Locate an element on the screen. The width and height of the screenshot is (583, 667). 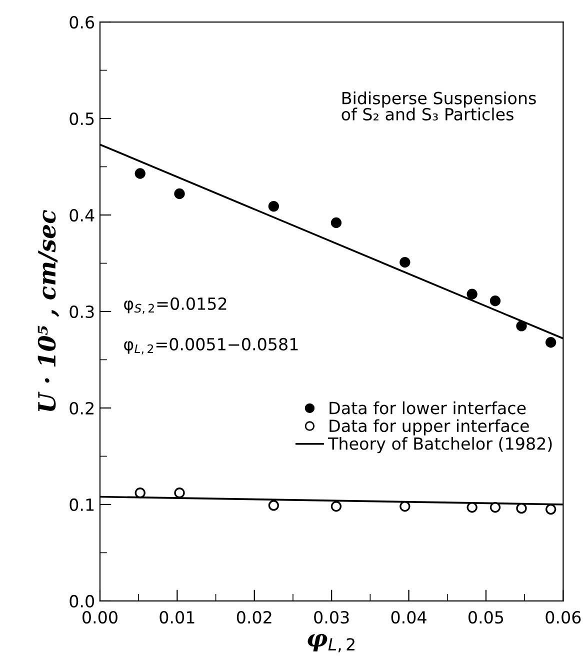
x-tick-label: 0.05 is located at coordinates (486, 617).